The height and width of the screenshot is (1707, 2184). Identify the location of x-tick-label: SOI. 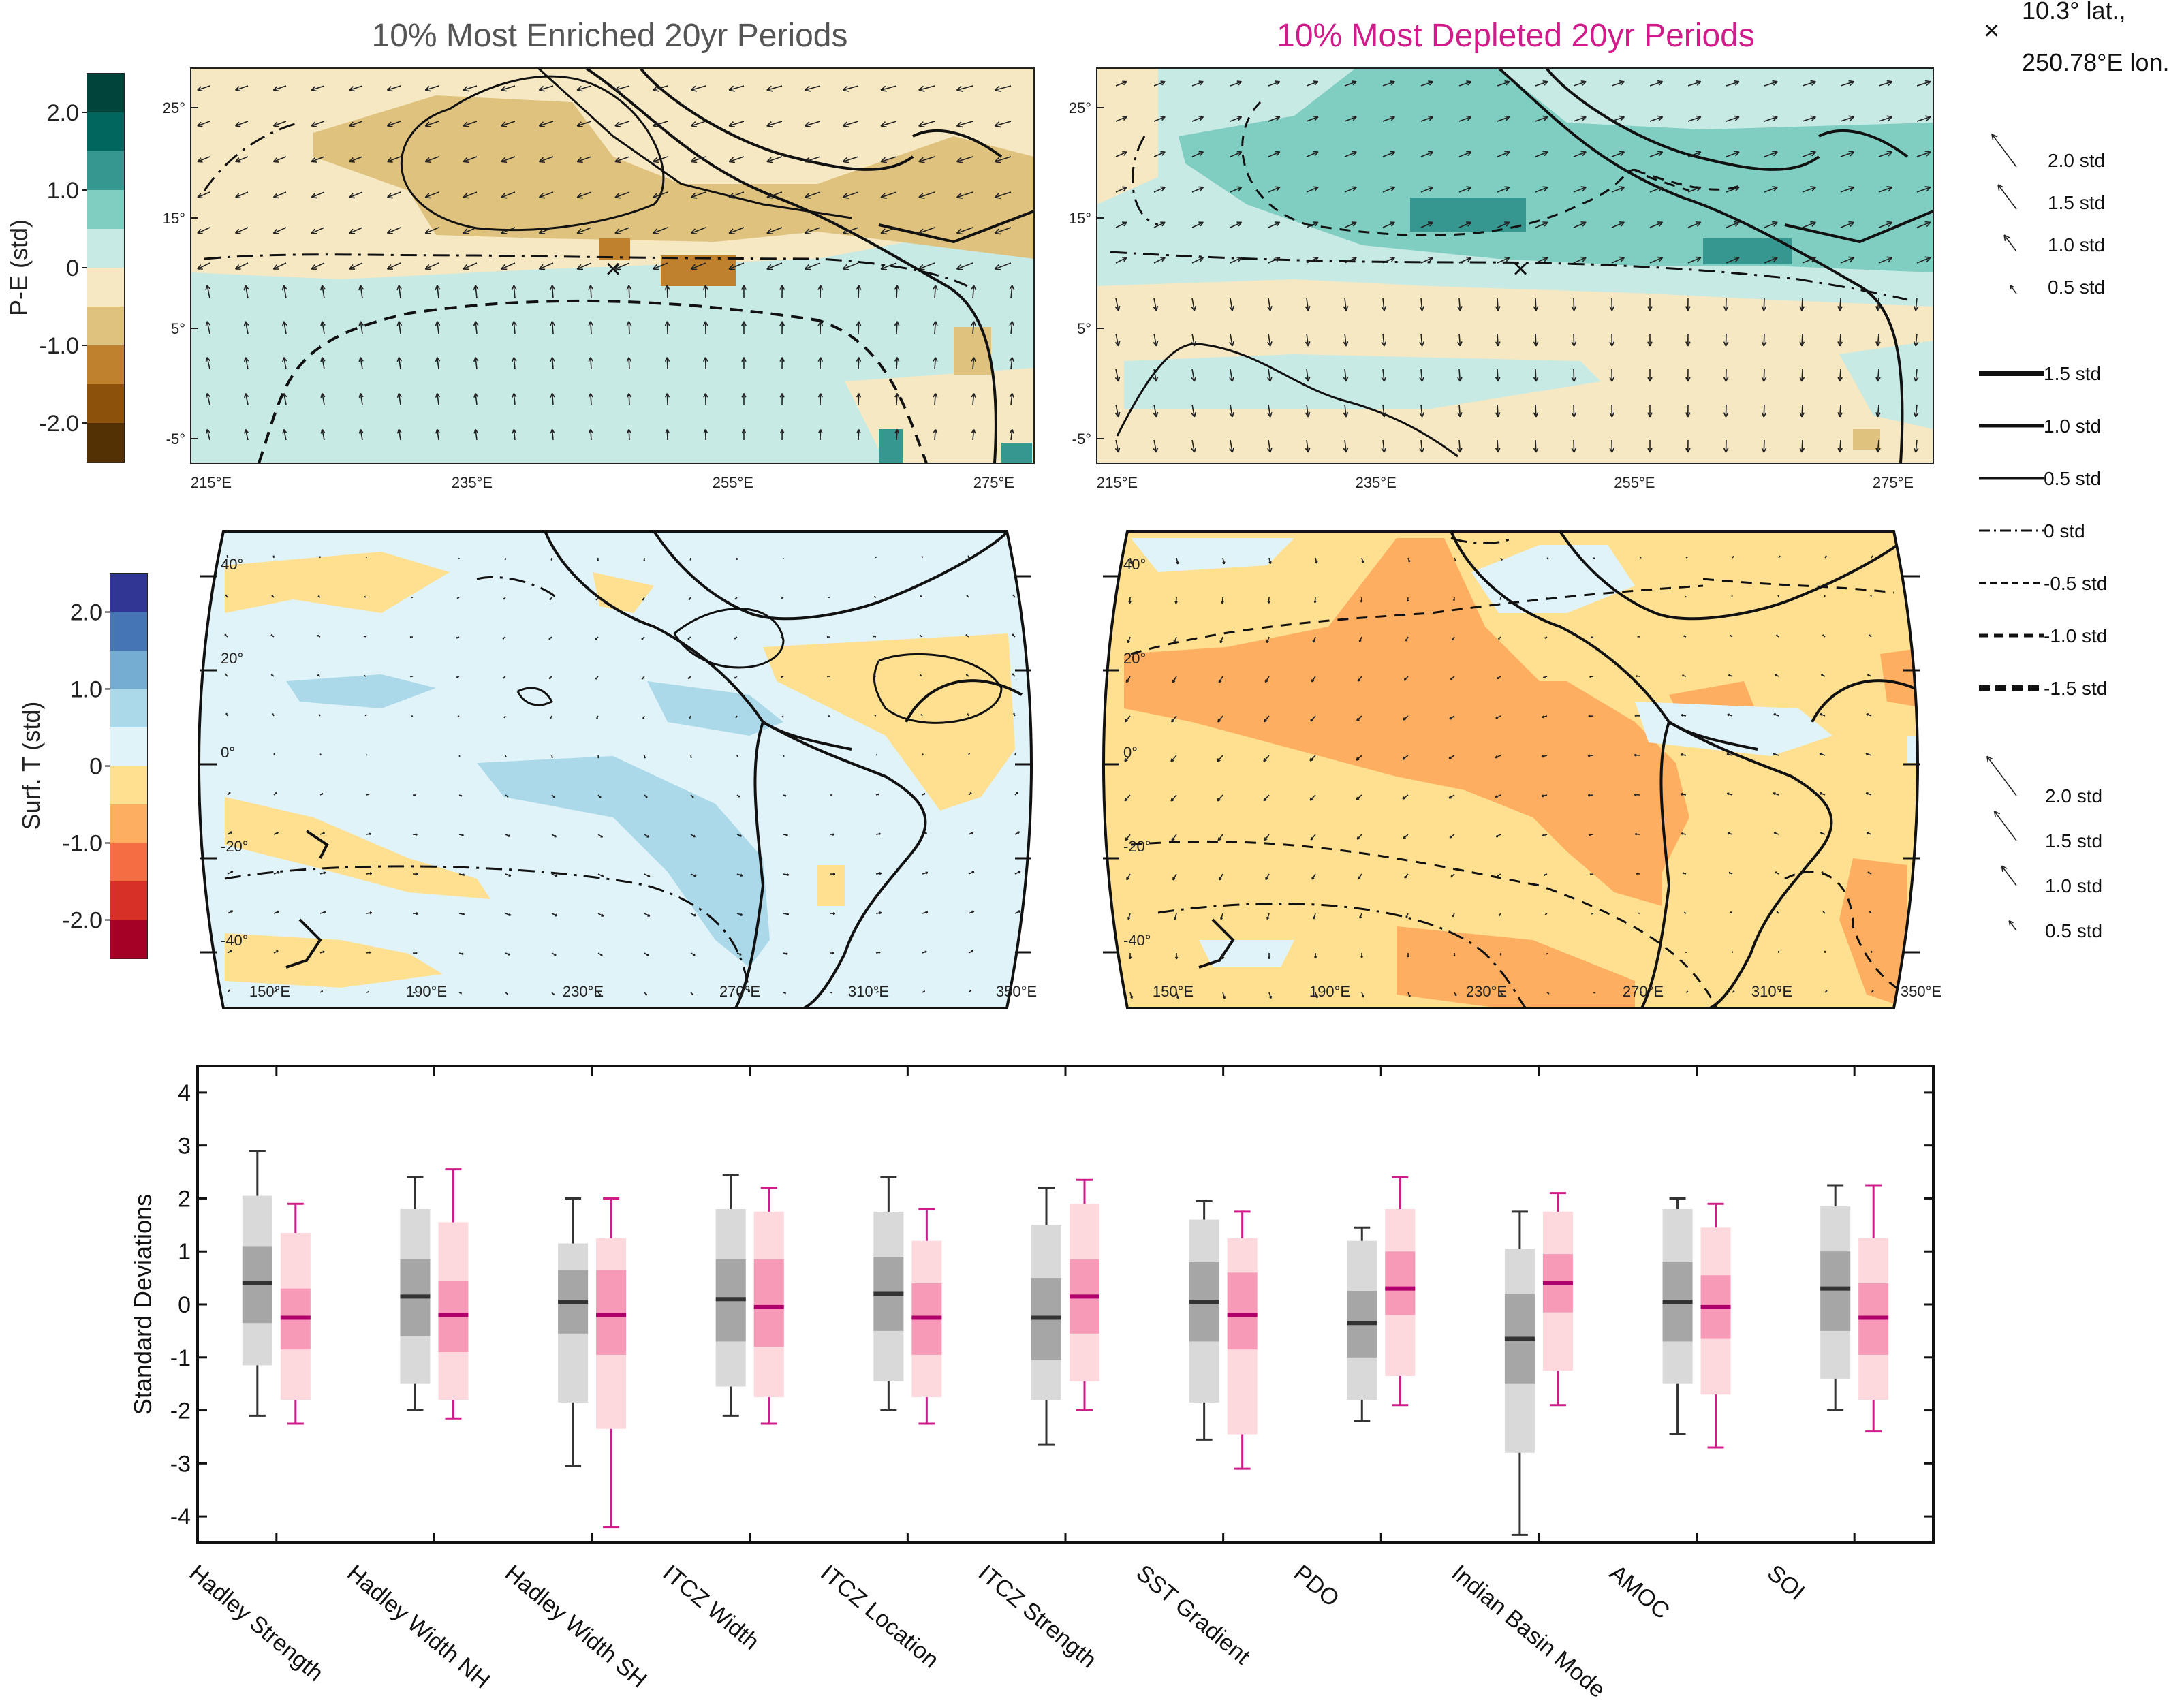
(1785, 1583).